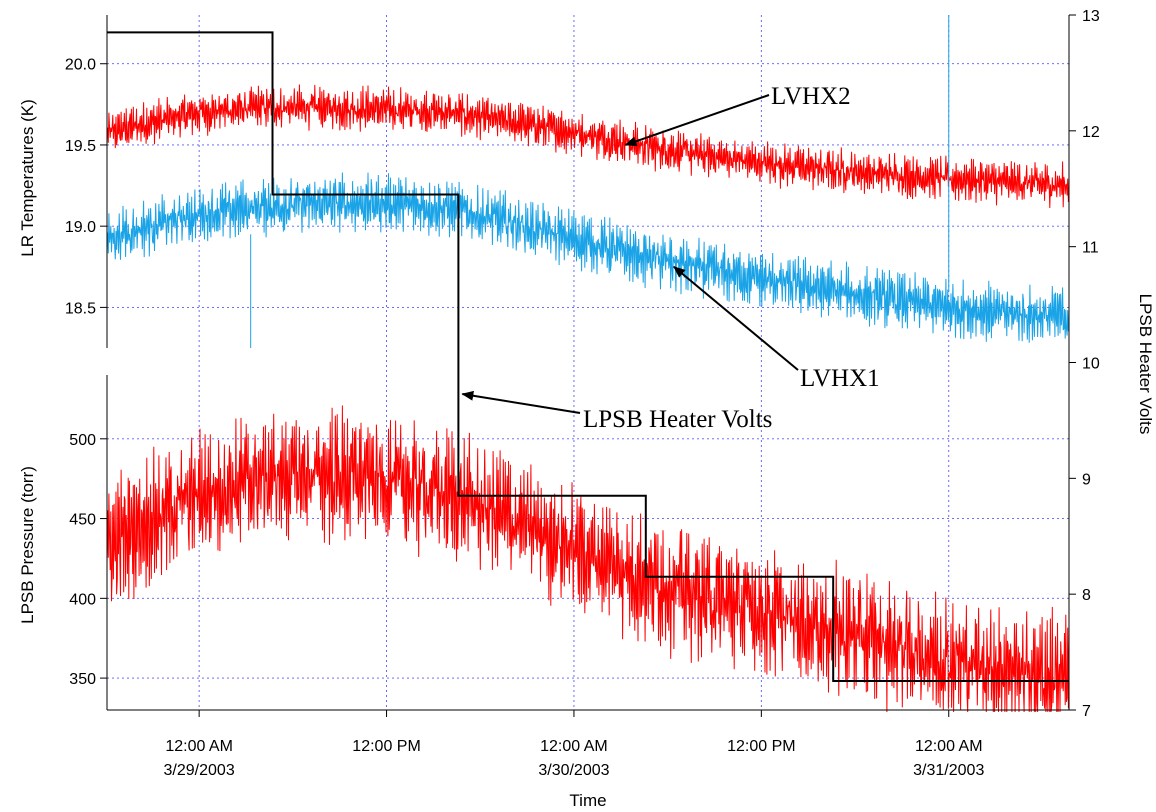 The height and width of the screenshot is (812, 1156). I want to click on y-tick-label: 450, so click(82, 520).